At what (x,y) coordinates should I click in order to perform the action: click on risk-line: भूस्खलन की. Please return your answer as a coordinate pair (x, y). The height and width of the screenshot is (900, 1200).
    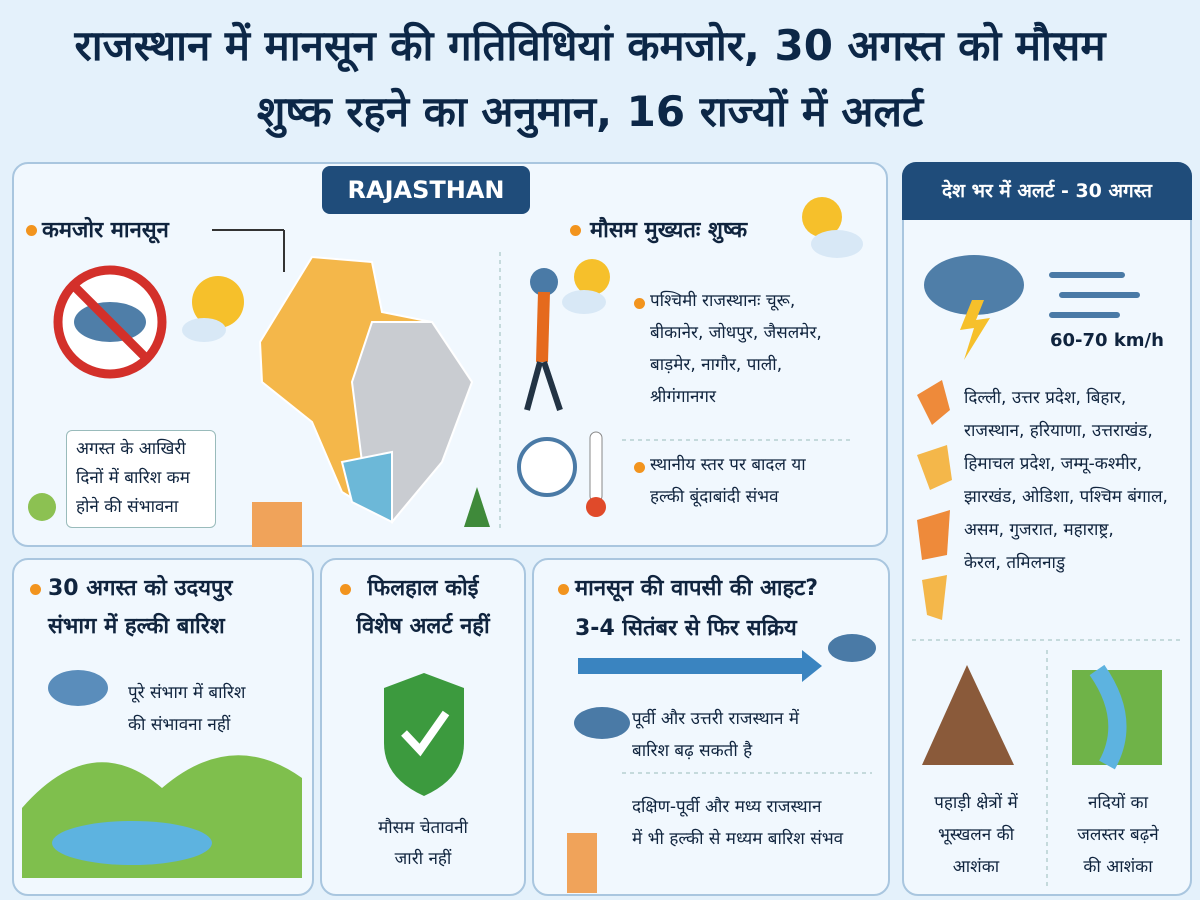
    Looking at the image, I should click on (976, 835).